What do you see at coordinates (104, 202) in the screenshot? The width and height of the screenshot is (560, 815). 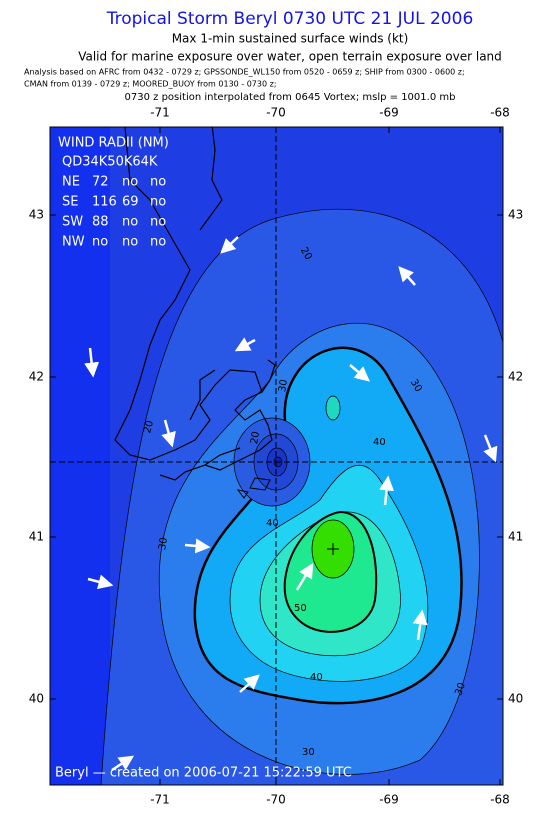 I see `table-cell: 116` at bounding box center [104, 202].